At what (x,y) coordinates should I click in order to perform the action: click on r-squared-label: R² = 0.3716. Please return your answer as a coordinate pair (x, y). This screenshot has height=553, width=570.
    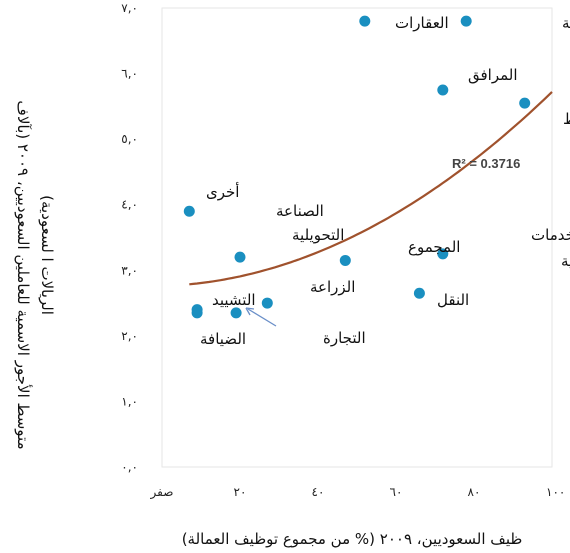
    Looking at the image, I should click on (486, 163).